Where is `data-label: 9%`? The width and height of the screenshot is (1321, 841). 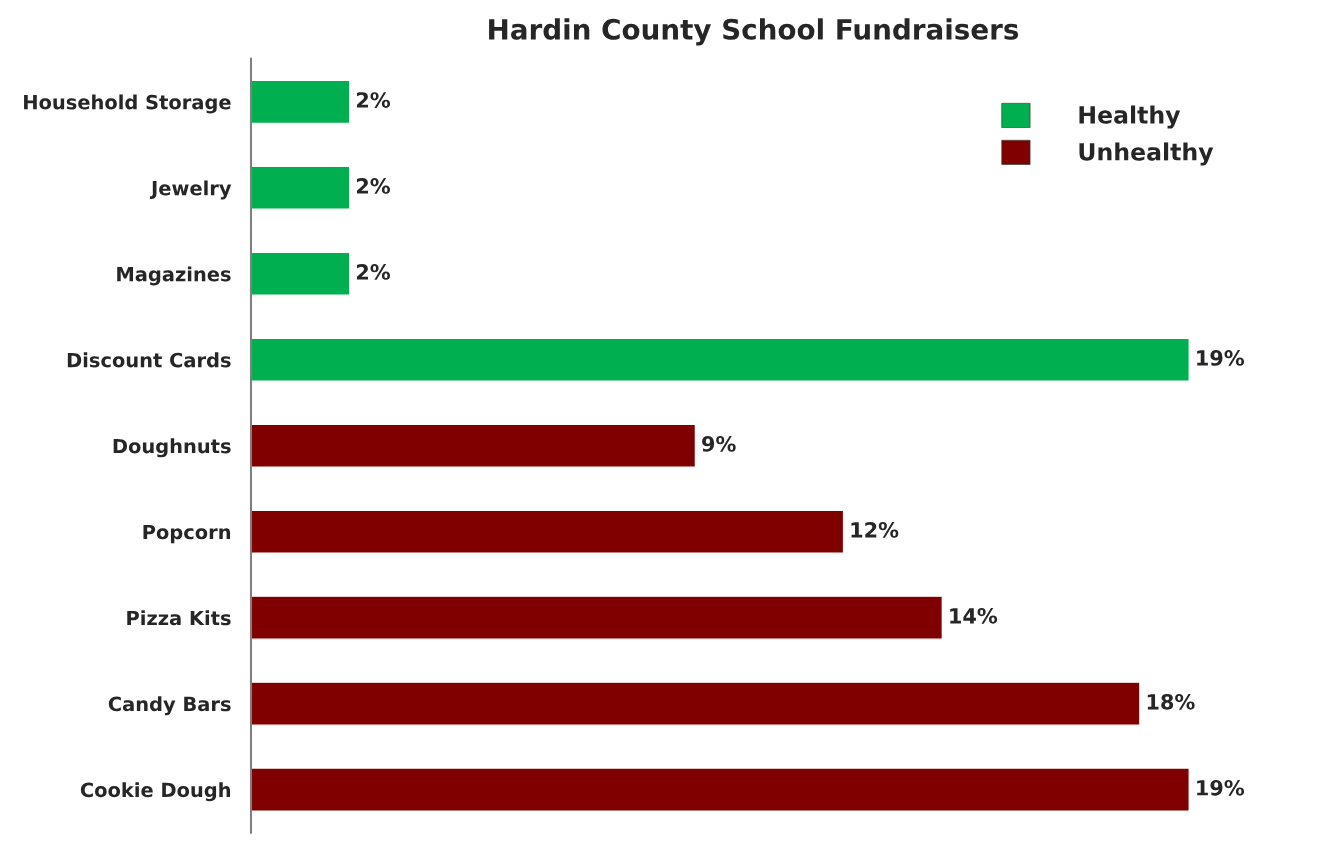
data-label: 9% is located at coordinates (719, 444).